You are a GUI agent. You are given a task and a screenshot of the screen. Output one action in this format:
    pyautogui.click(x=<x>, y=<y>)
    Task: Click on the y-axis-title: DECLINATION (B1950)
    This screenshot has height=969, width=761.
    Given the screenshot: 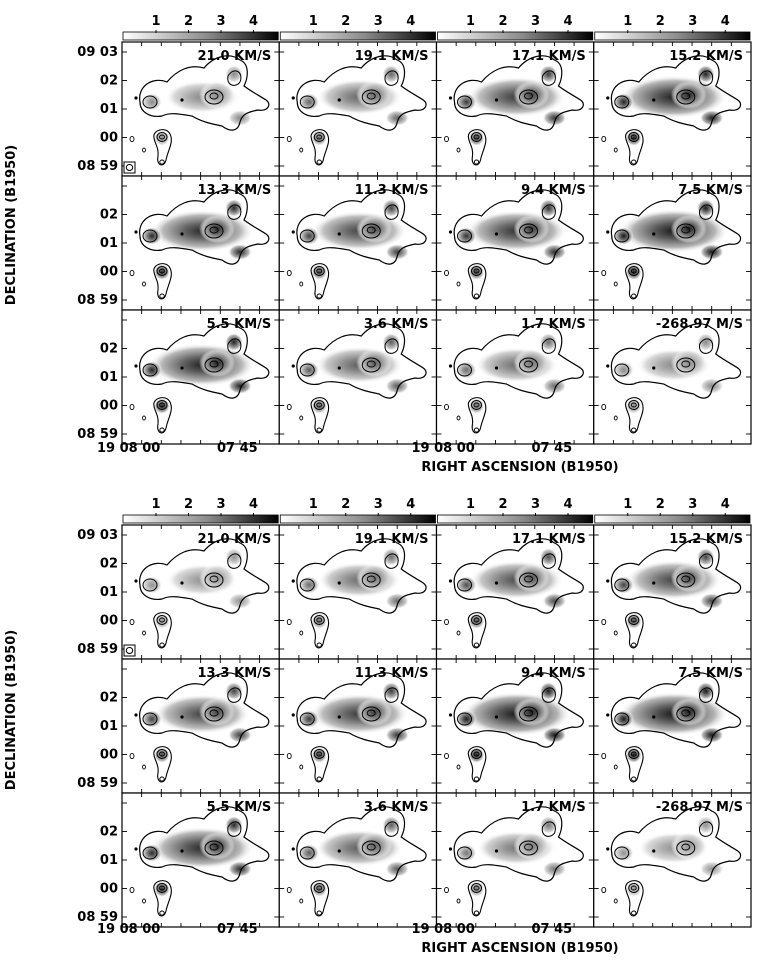 What is the action you would take?
    pyautogui.click(x=11, y=710)
    